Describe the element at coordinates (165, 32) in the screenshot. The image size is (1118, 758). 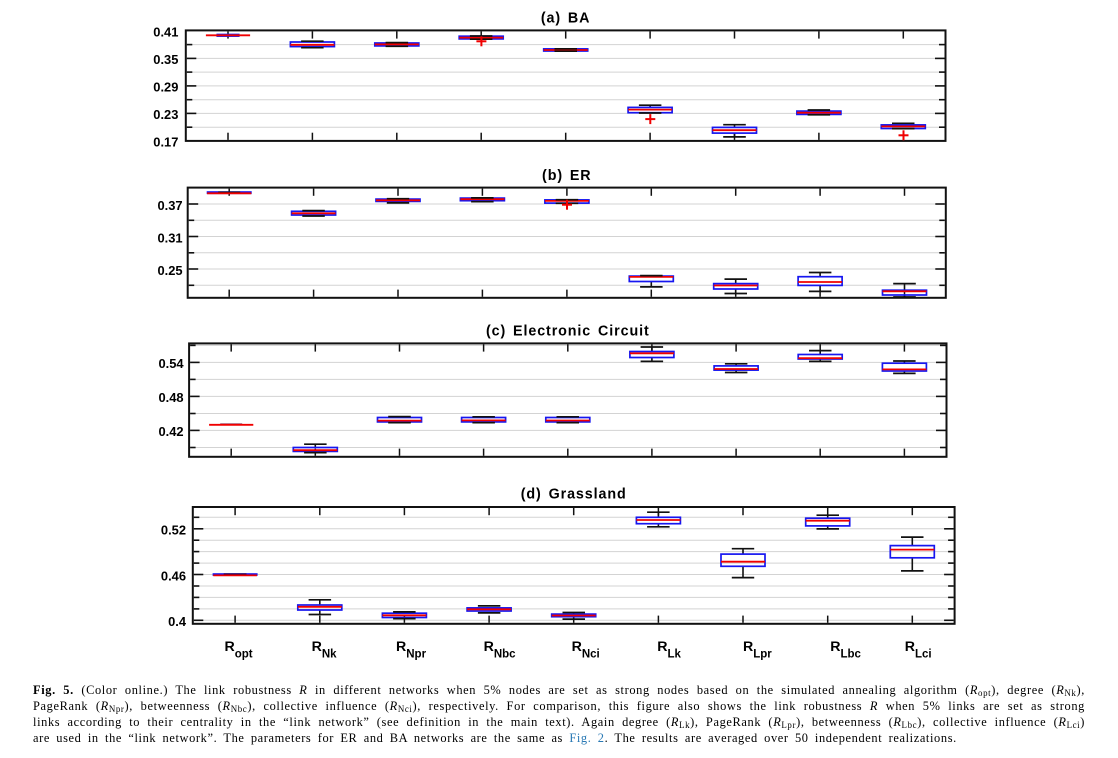
I see `svg-text: 0.41` at that location.